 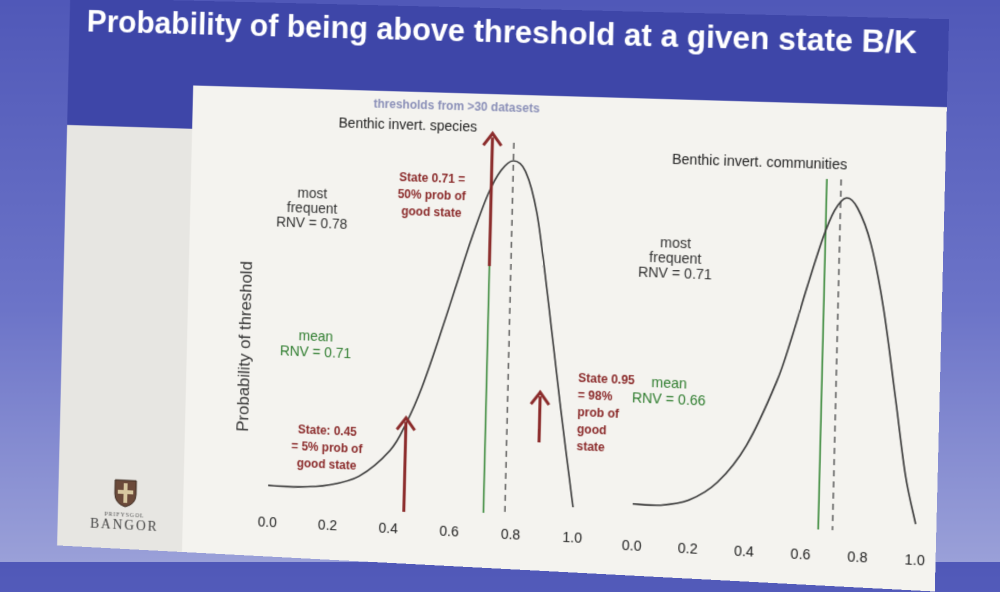 I want to click on mean-label: RNV = 0.66, so click(x=669, y=399).